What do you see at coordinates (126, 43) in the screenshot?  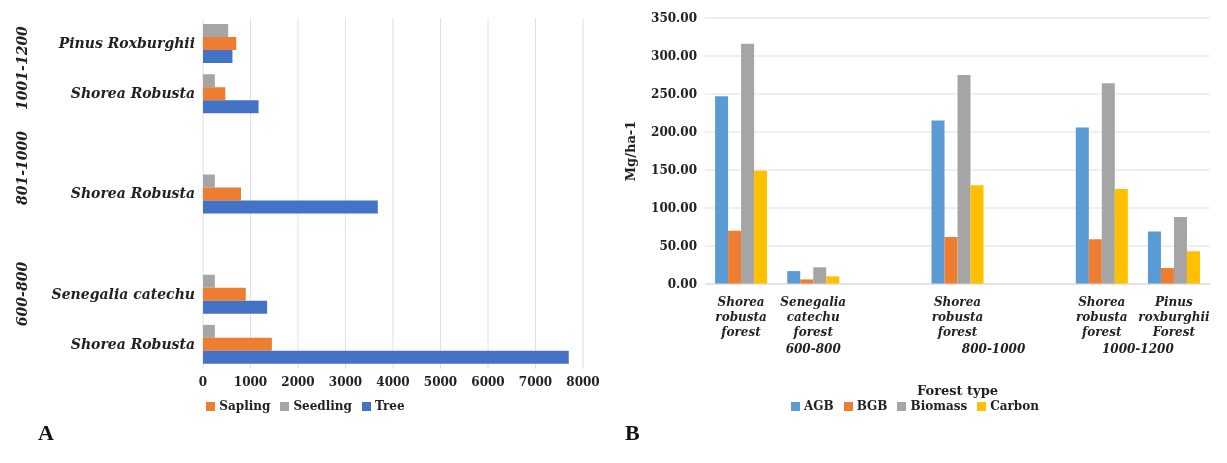 I see `y-tick-label: Pinus Roxburghii` at bounding box center [126, 43].